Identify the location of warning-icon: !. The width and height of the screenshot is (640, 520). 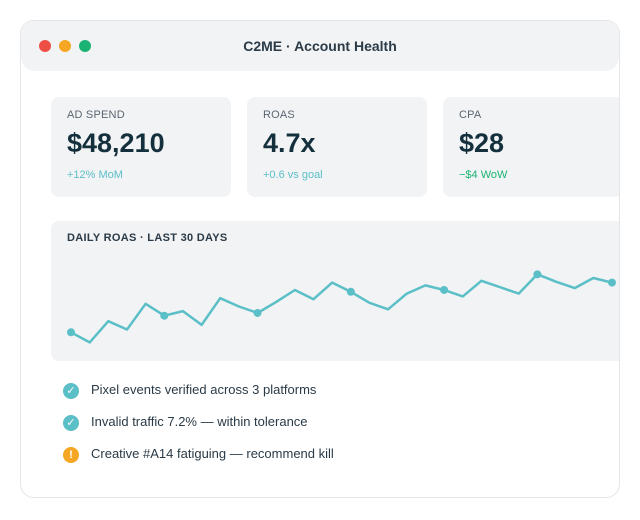
(71, 455).